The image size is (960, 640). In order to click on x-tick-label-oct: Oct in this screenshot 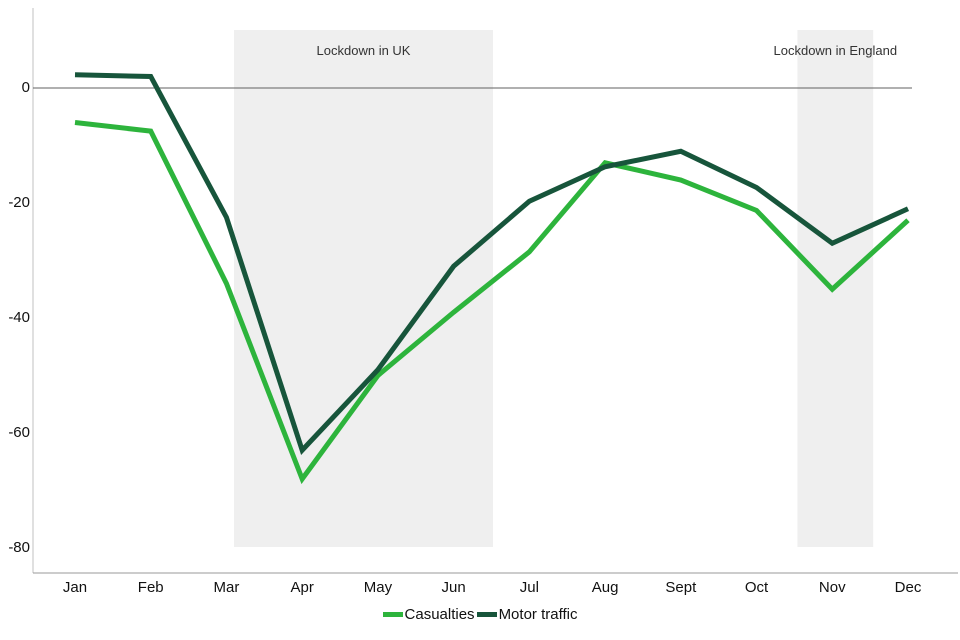, I will do `click(756, 587)`.